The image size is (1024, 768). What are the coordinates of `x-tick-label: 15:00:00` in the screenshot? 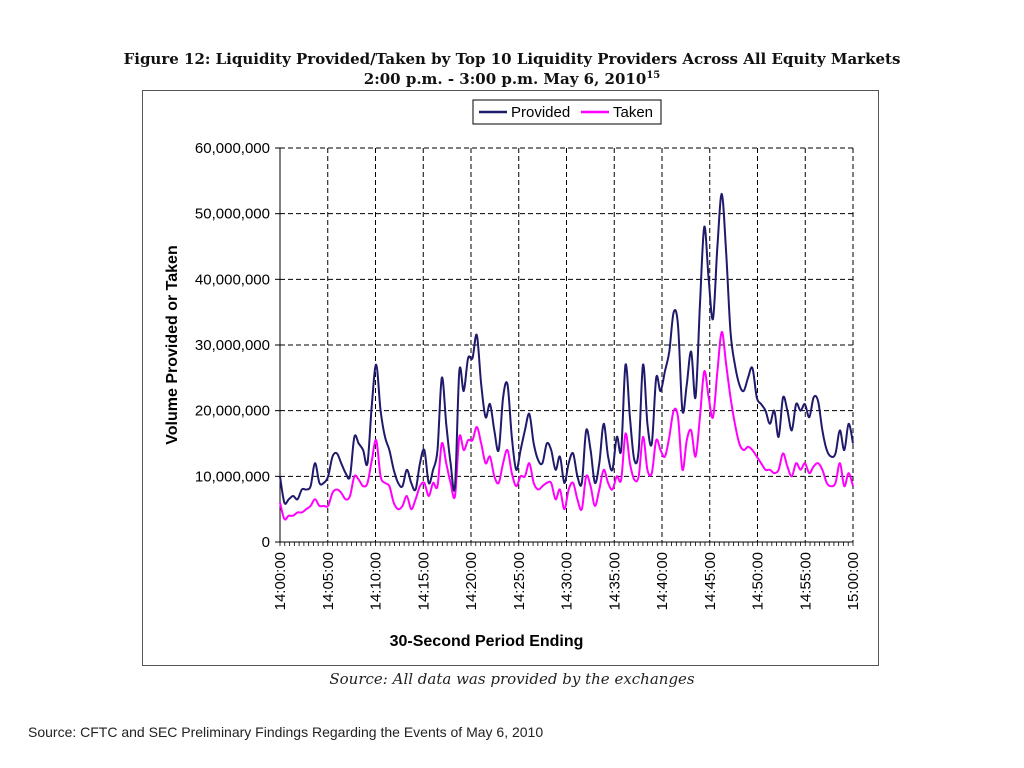 It's located at (853, 581).